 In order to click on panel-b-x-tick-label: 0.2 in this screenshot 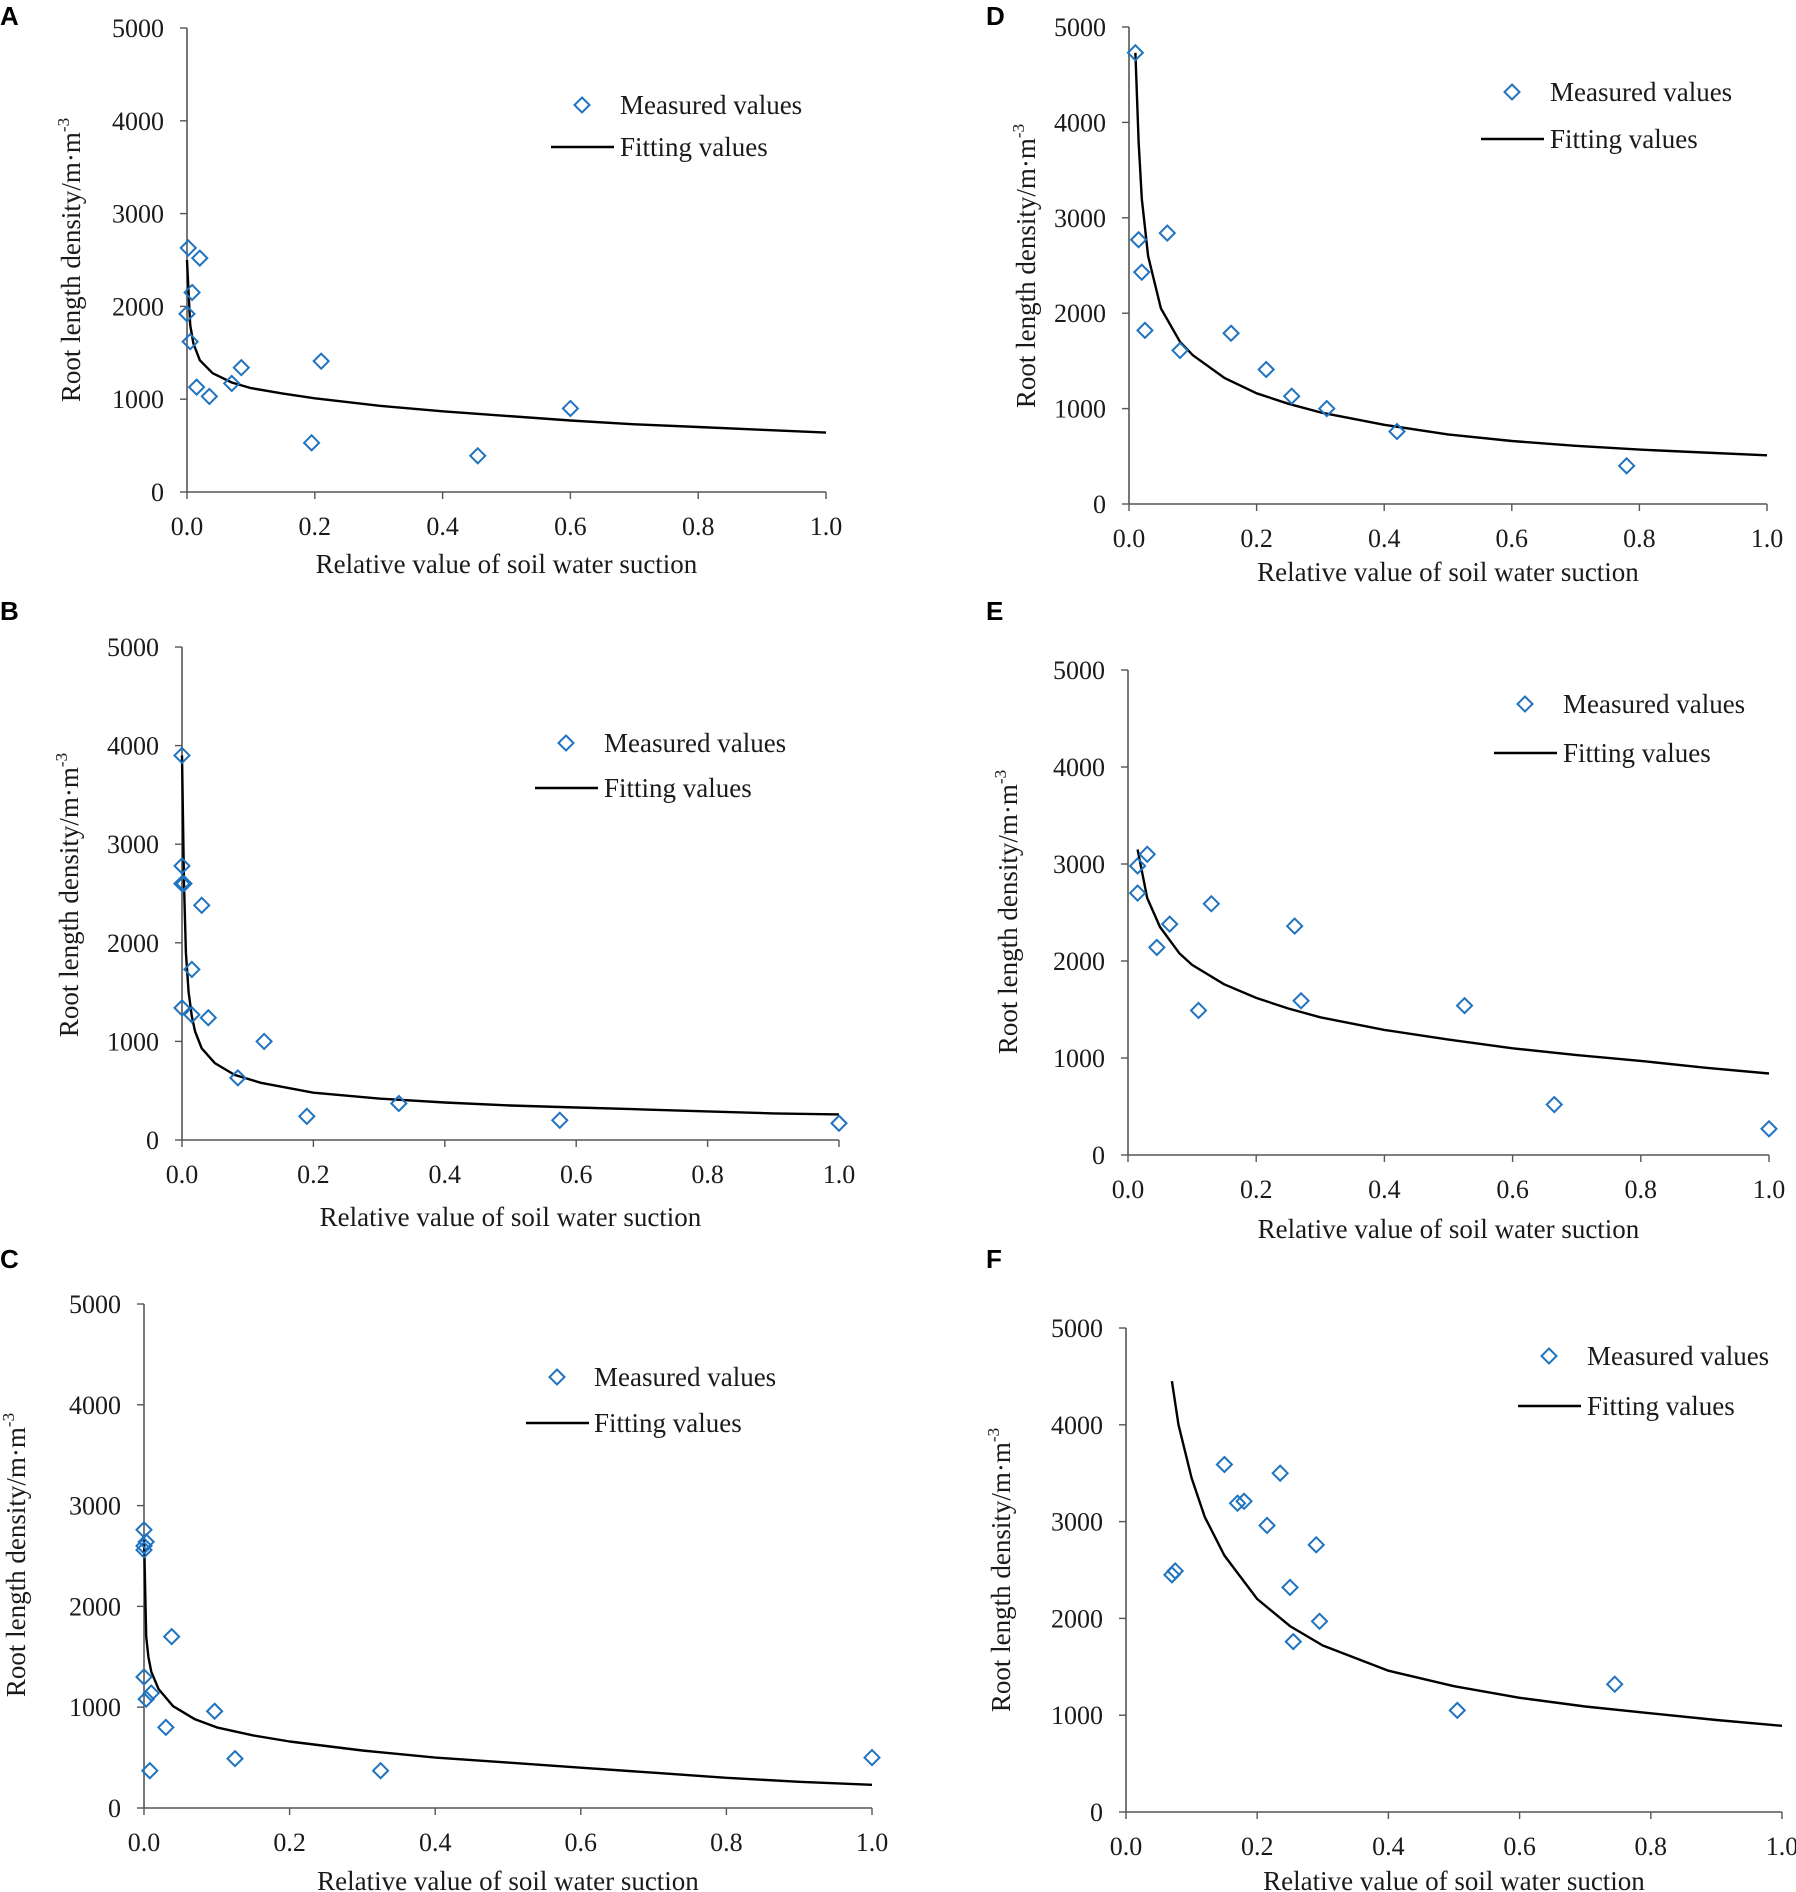, I will do `click(313, 1174)`.